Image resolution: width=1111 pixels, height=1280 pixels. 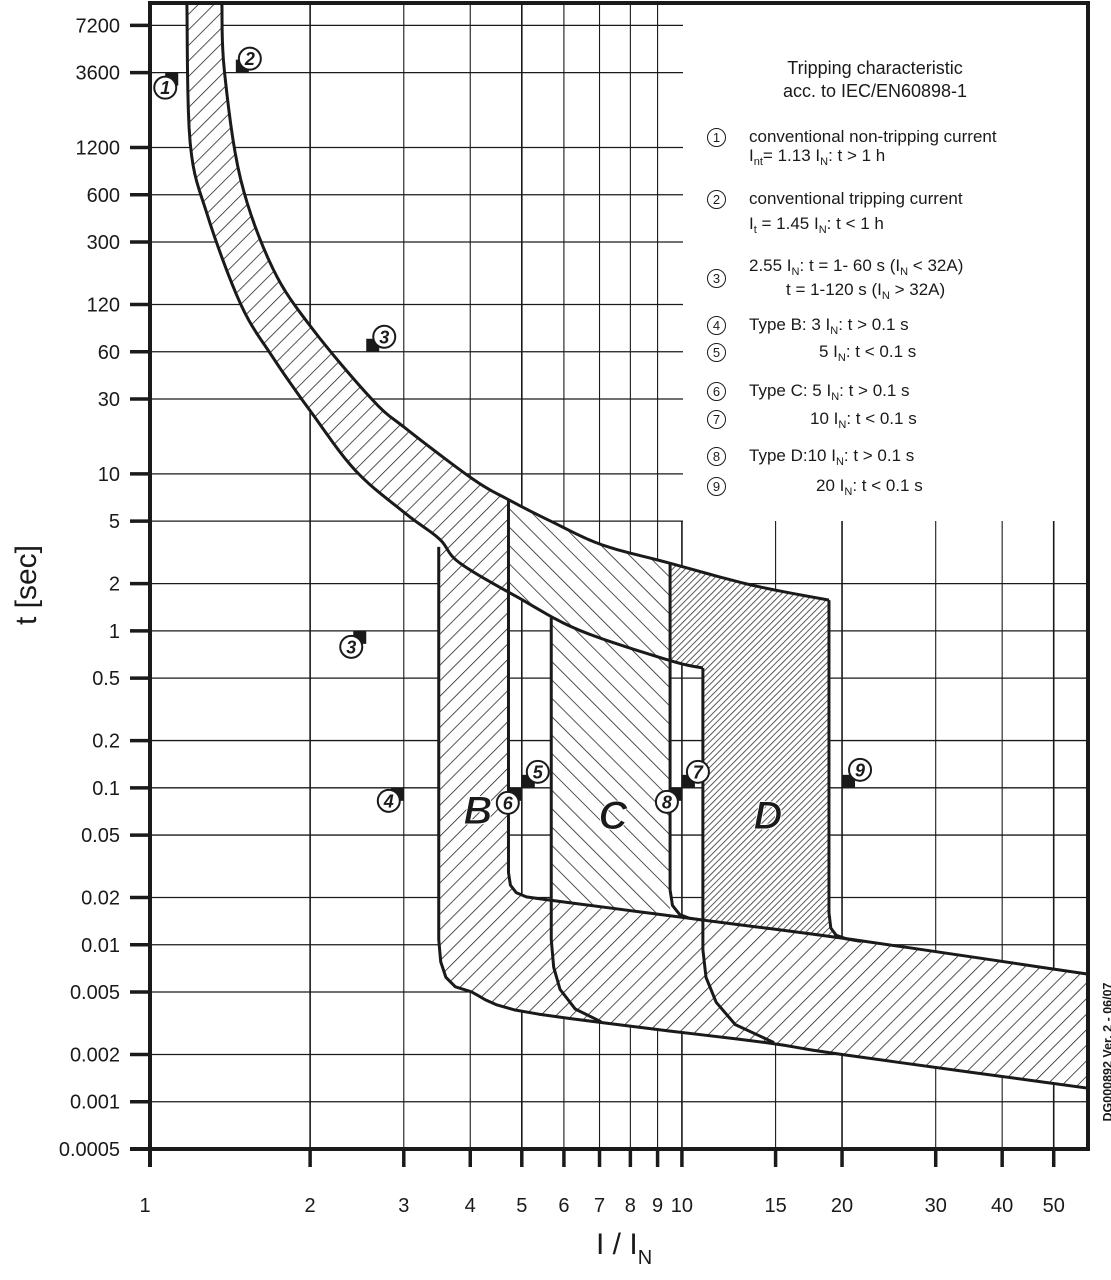 I want to click on legend-text-segment: : t = 1- 60 s (I, so click(x=850, y=265).